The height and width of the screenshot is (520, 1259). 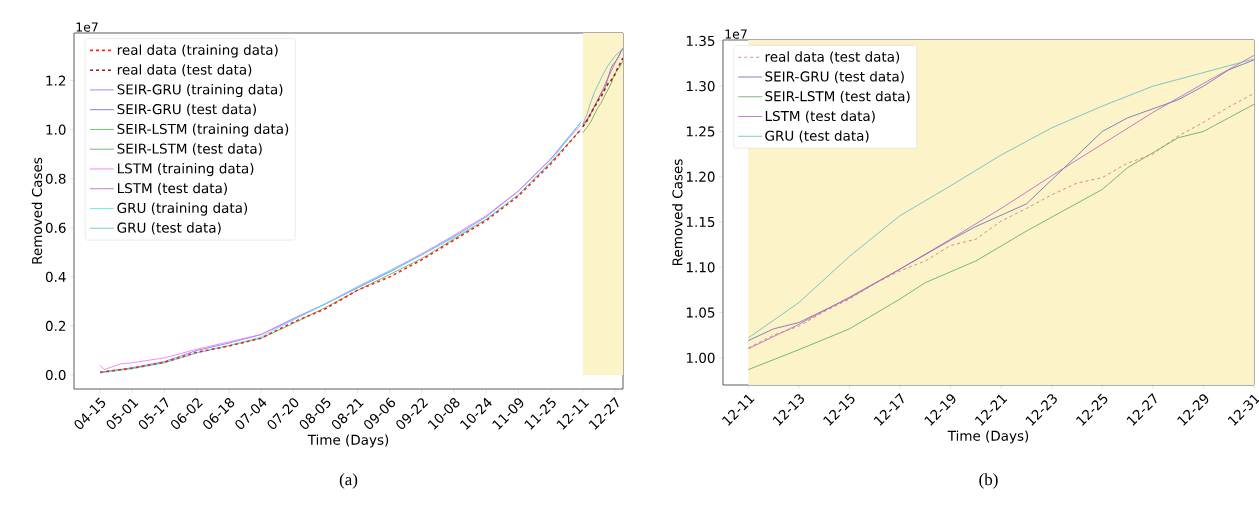 I want to click on legend-label: SEIR-GRU (training data), so click(x=200, y=91).